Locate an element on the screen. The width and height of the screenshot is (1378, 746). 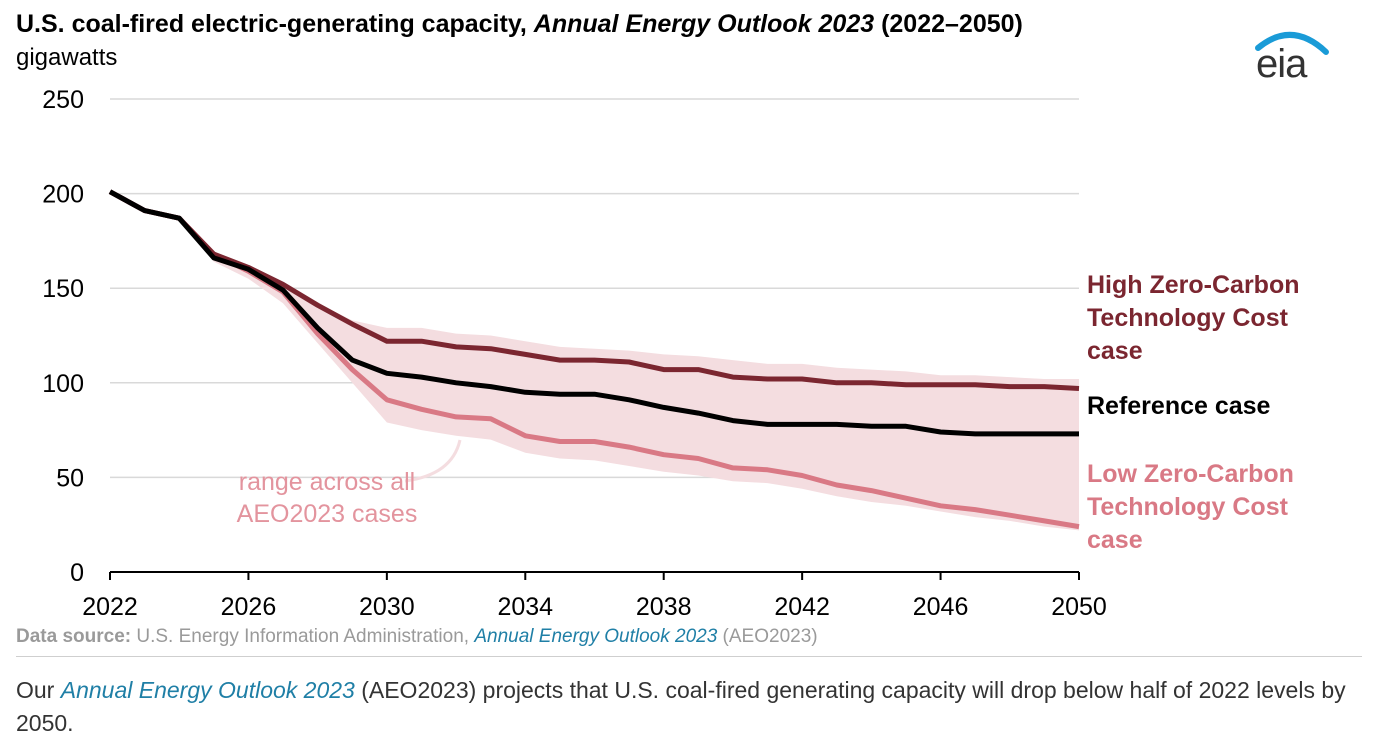
x-tick-label-2042: 2042 is located at coordinates (802, 607).